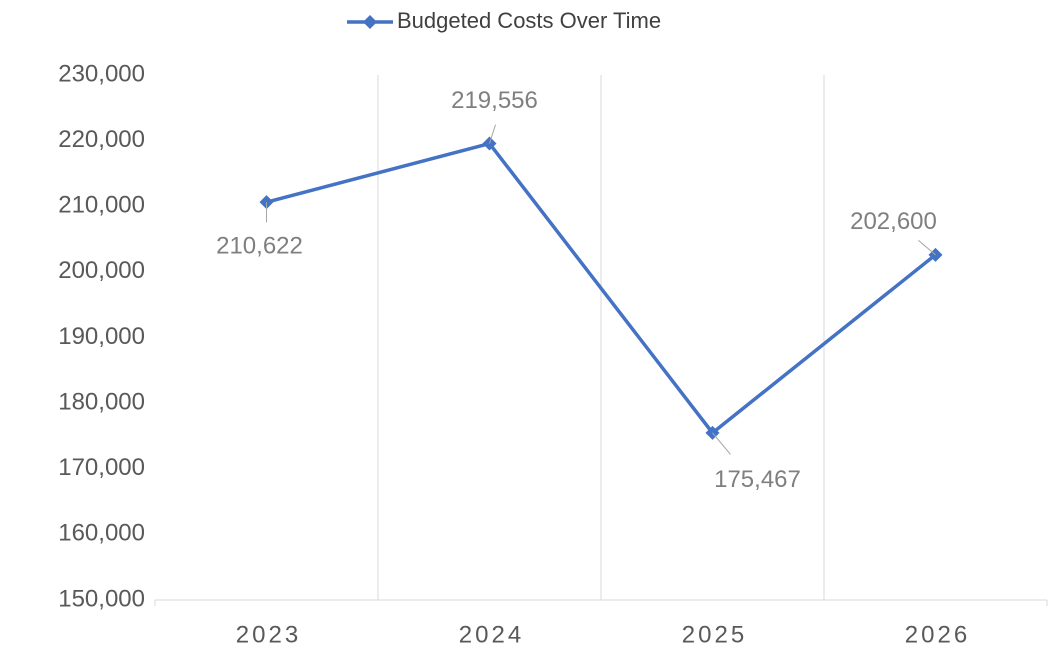 This screenshot has height=652, width=1053. I want to click on x-tick-label: 2026, so click(937, 634).